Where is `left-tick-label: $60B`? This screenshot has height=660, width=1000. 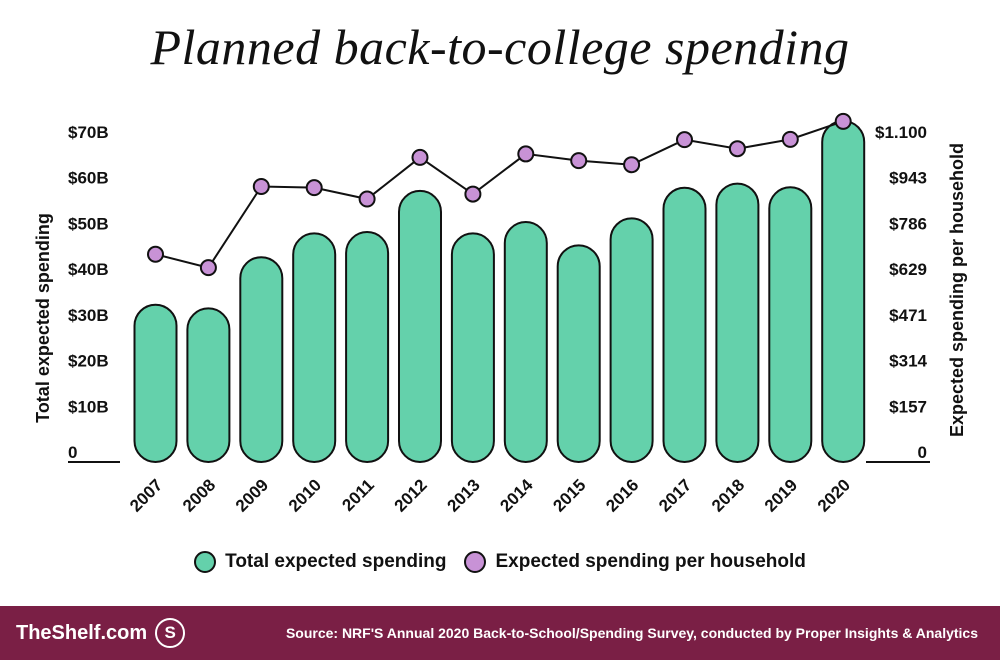
left-tick-label: $60B is located at coordinates (88, 178).